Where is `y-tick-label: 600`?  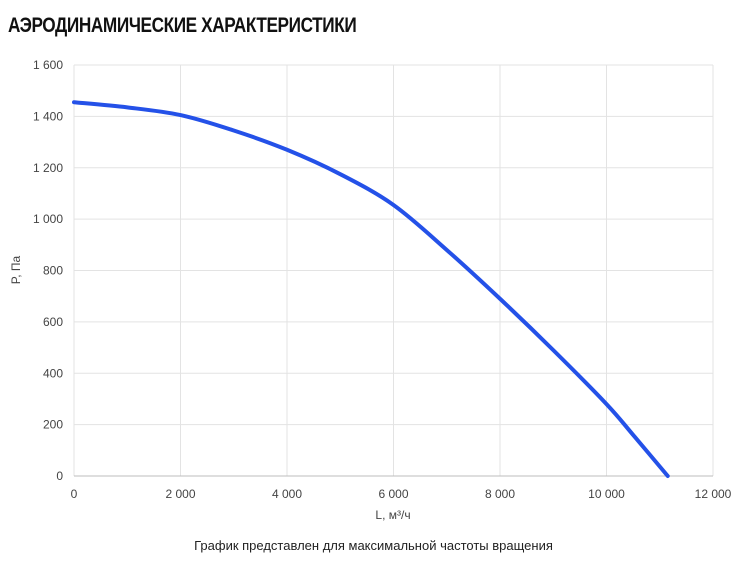
y-tick-label: 600 is located at coordinates (53, 322).